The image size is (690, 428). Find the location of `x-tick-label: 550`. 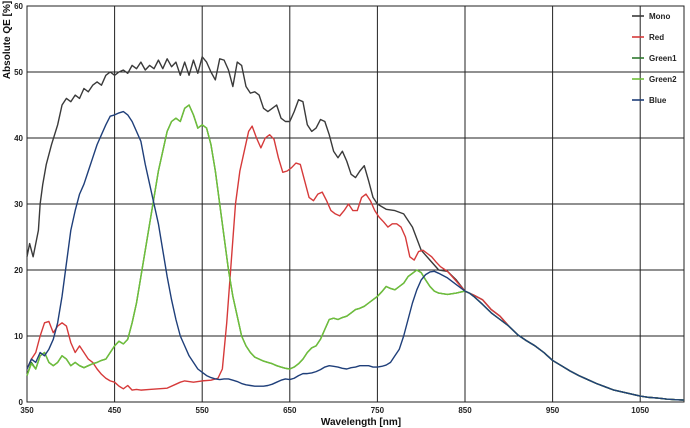

x-tick-label: 550 is located at coordinates (203, 410).